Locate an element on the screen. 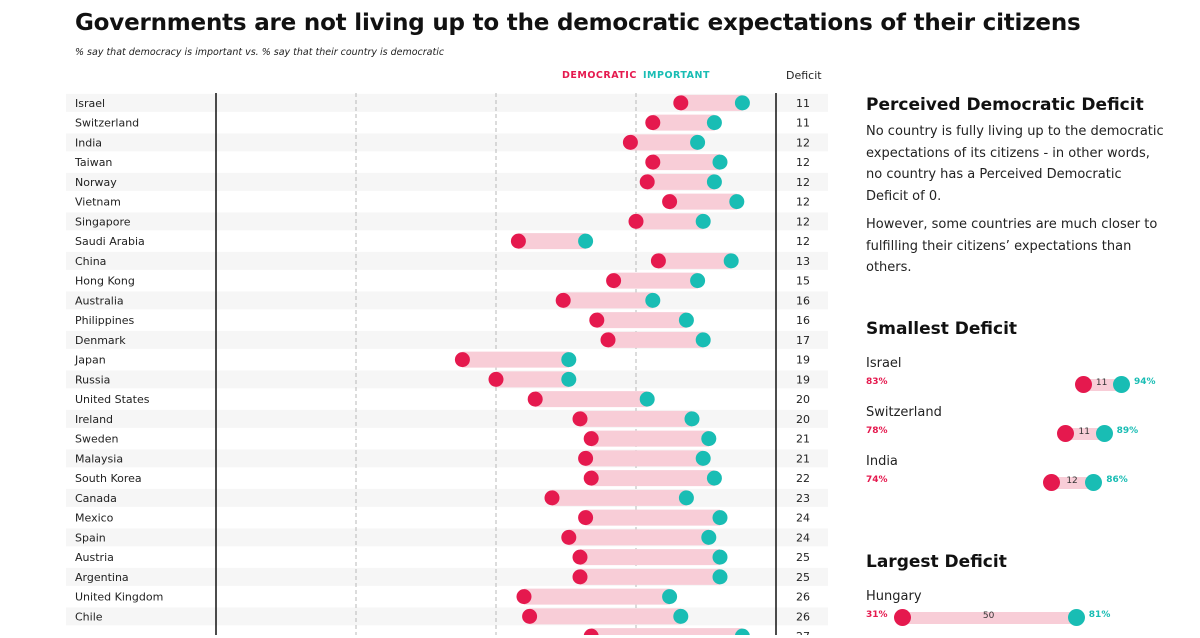  country-label: Canada is located at coordinates (96, 498).